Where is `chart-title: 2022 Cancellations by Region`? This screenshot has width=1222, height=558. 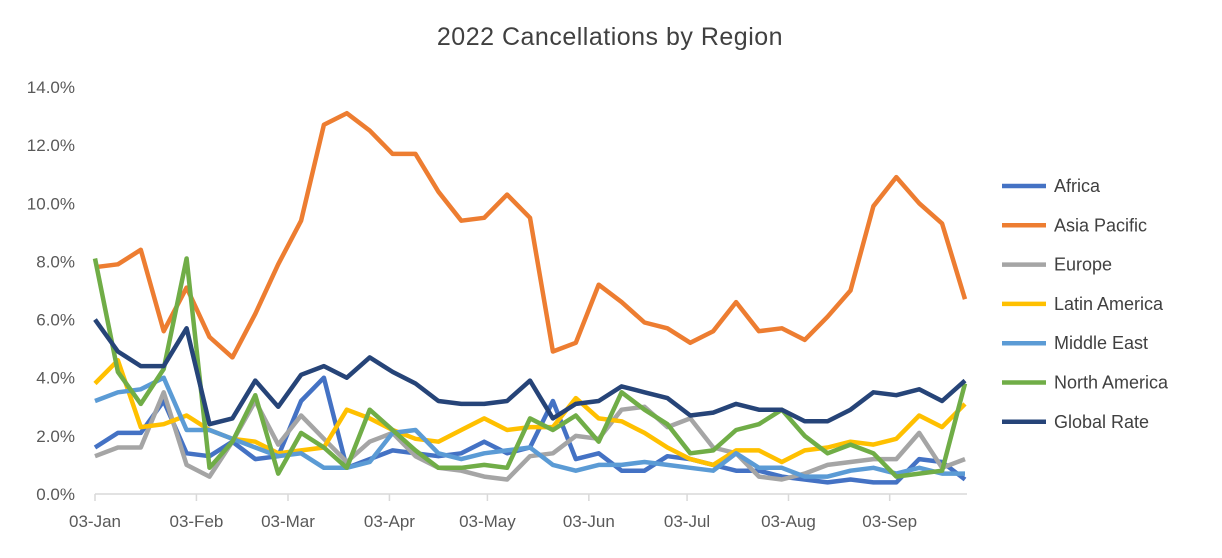 chart-title: 2022 Cancellations by Region is located at coordinates (610, 37).